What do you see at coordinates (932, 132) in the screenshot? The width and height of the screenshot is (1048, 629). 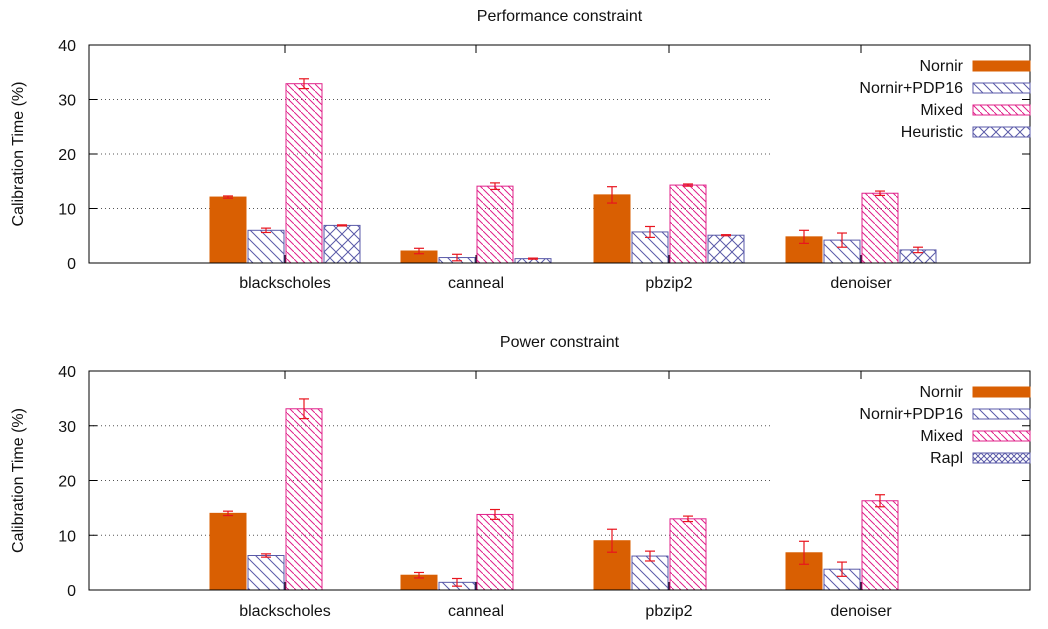 I see `legend-label-heuristic: Heuristic` at bounding box center [932, 132].